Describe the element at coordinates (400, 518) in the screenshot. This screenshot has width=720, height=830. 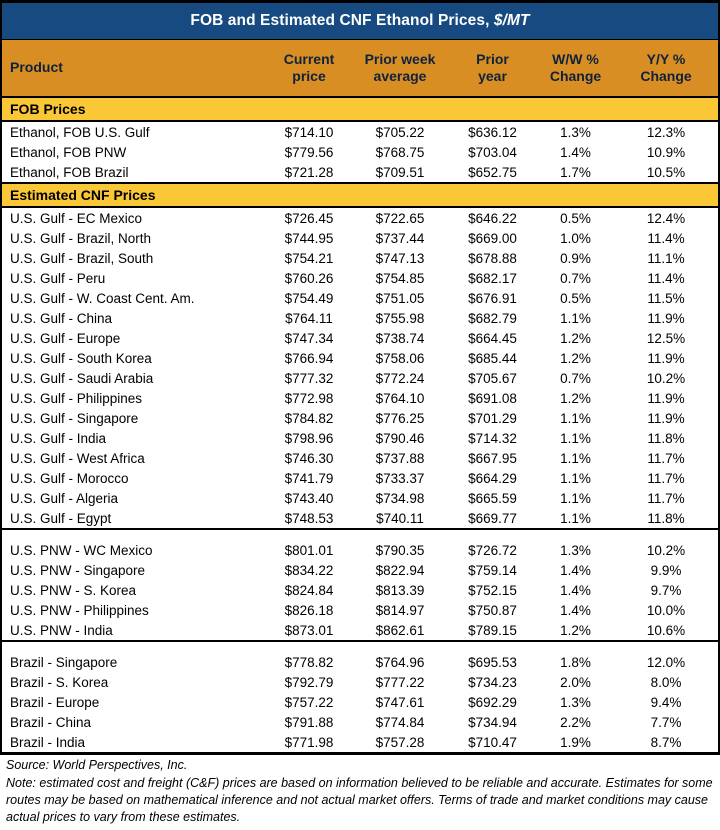
I see `cell-value: $740.11` at that location.